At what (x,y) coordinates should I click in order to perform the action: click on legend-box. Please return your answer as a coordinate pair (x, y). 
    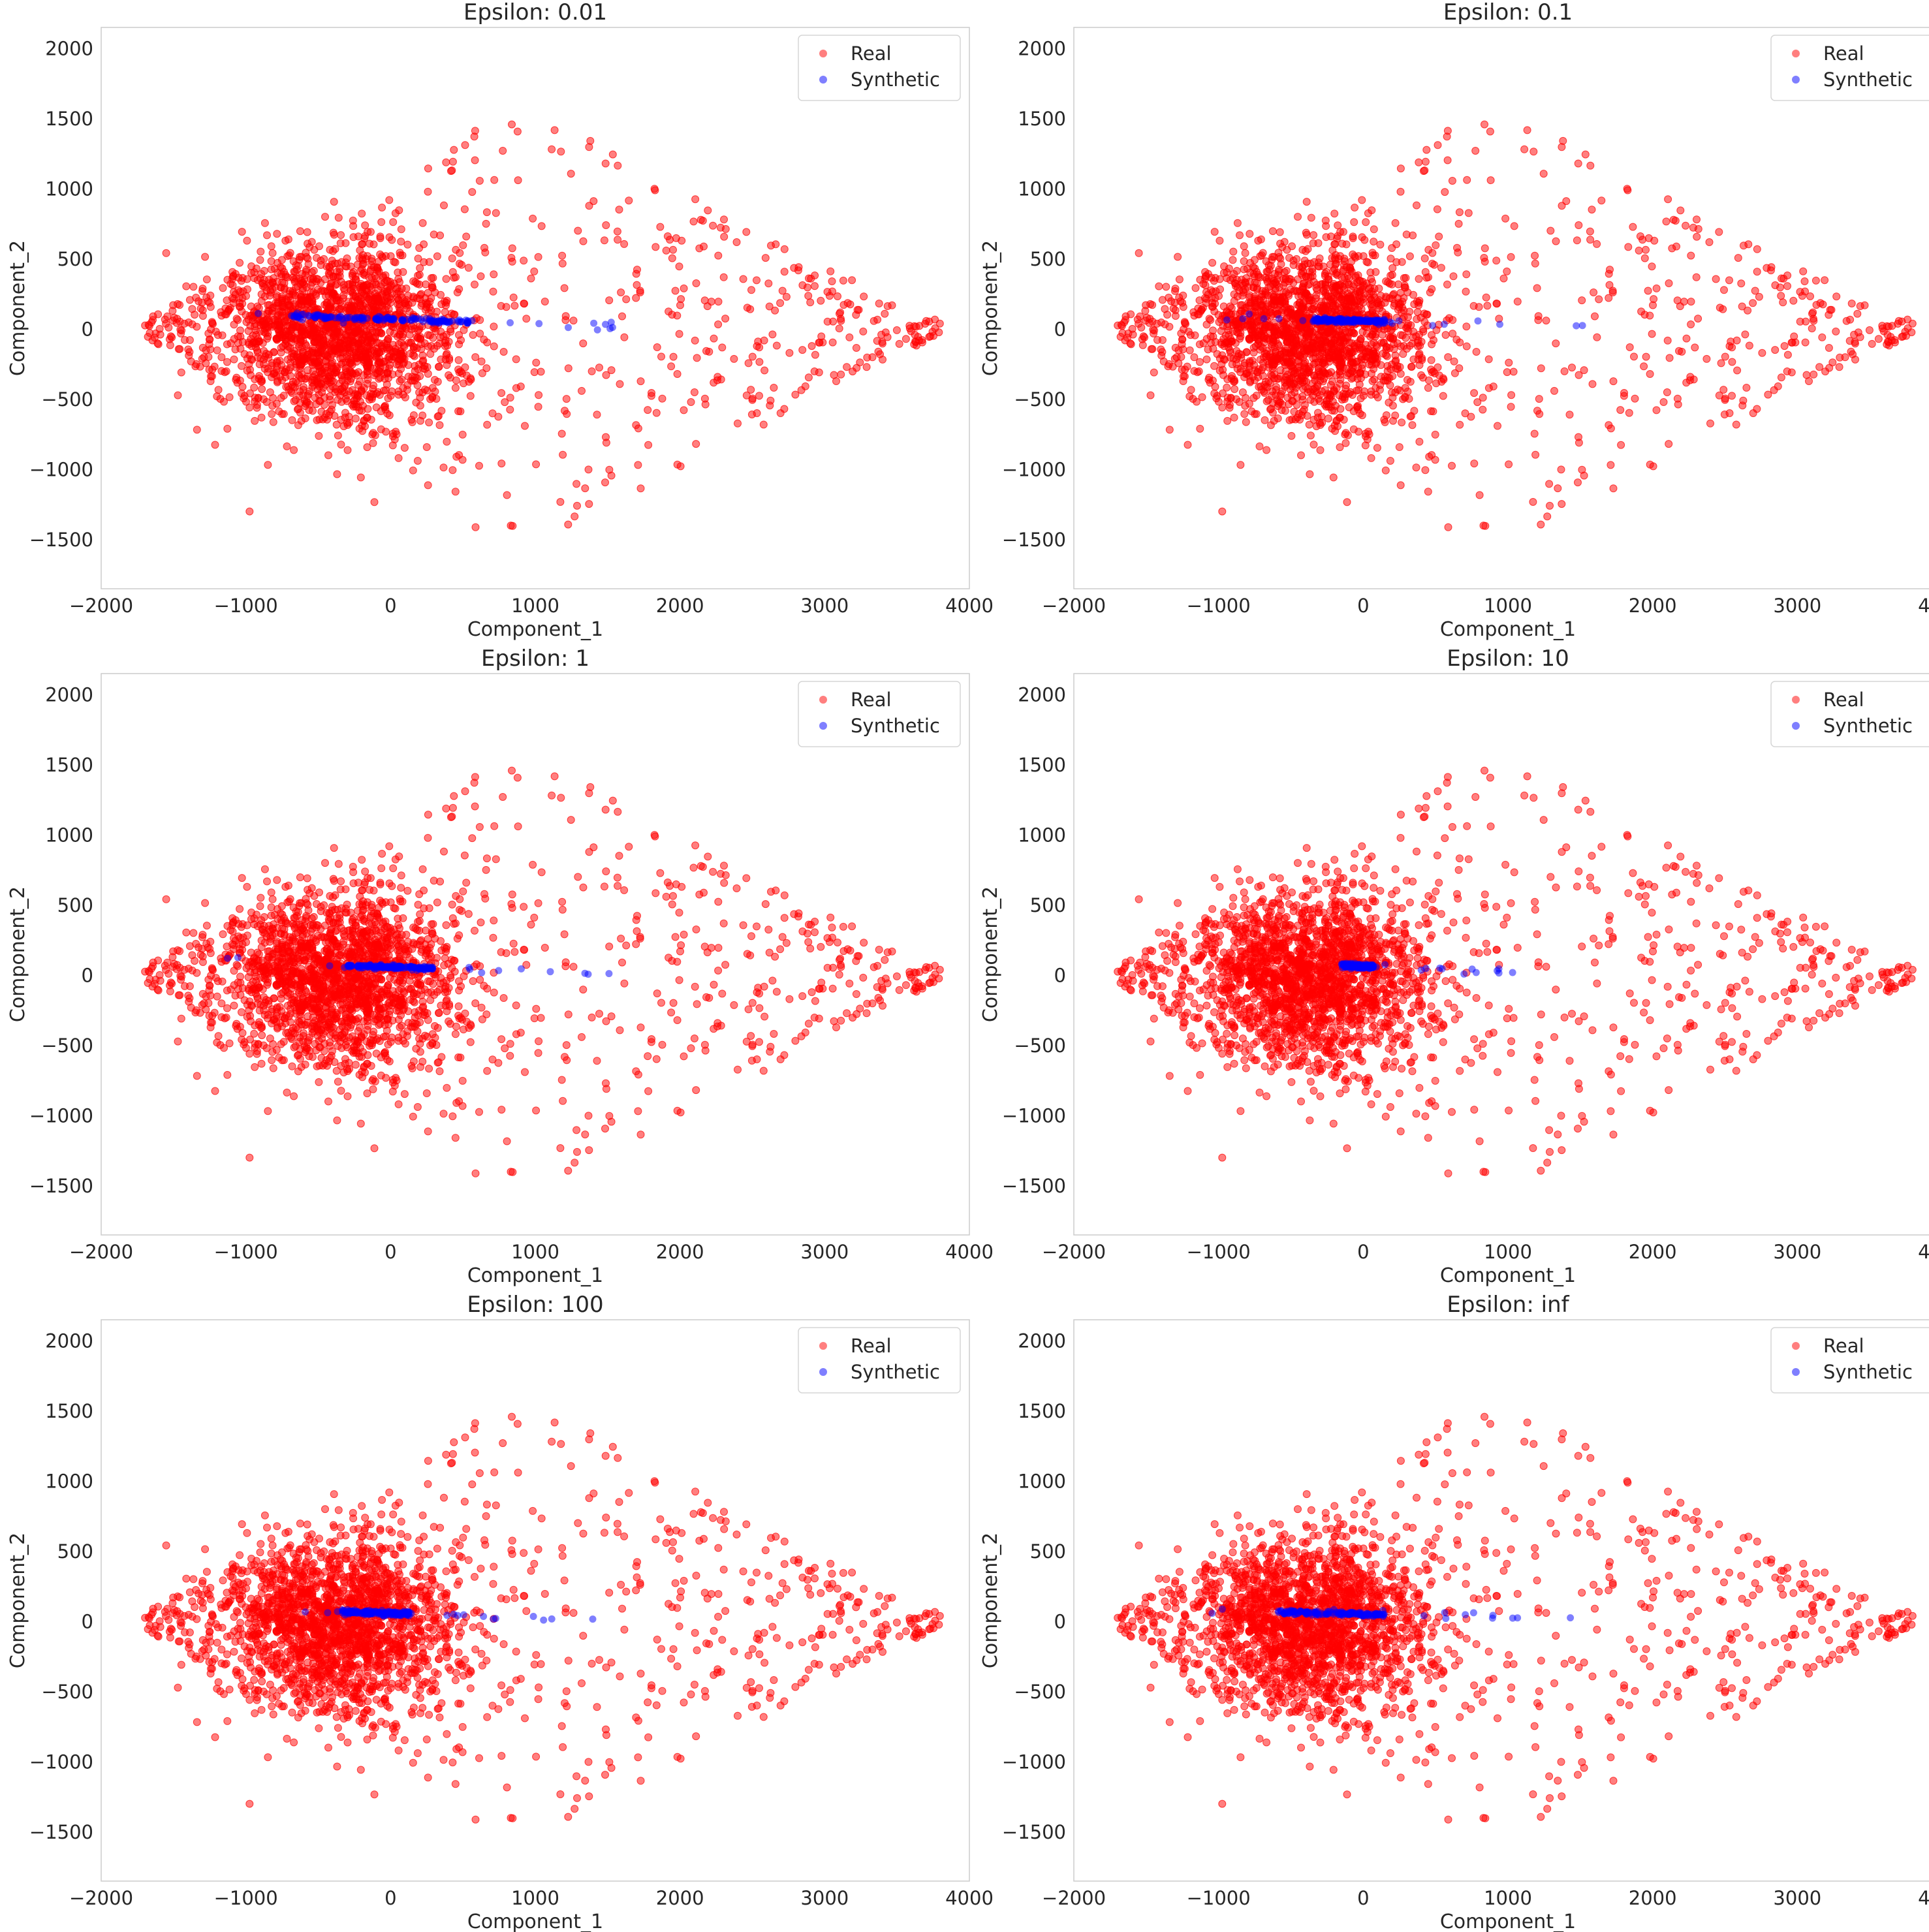
    Looking at the image, I should click on (879, 68).